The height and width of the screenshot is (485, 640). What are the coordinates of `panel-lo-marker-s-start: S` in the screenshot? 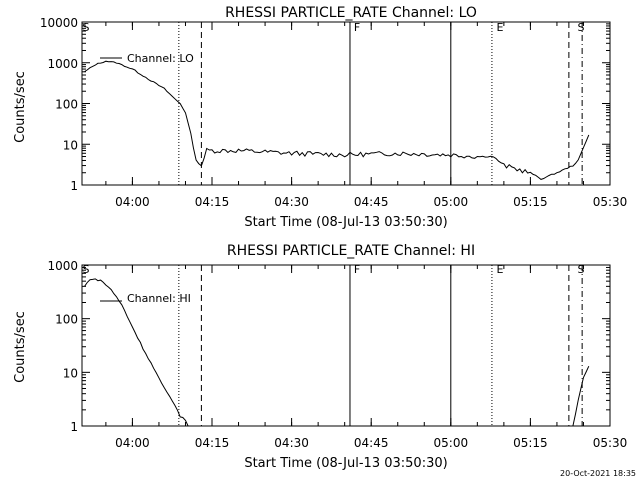 It's located at (86, 27).